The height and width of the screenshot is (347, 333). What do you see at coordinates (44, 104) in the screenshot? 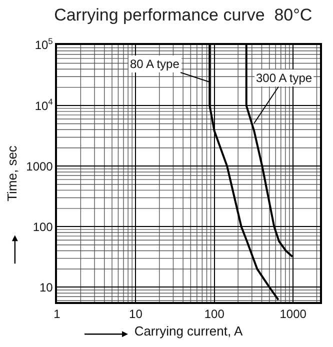
I see `y-tick-label: 10$^{4}$` at bounding box center [44, 104].